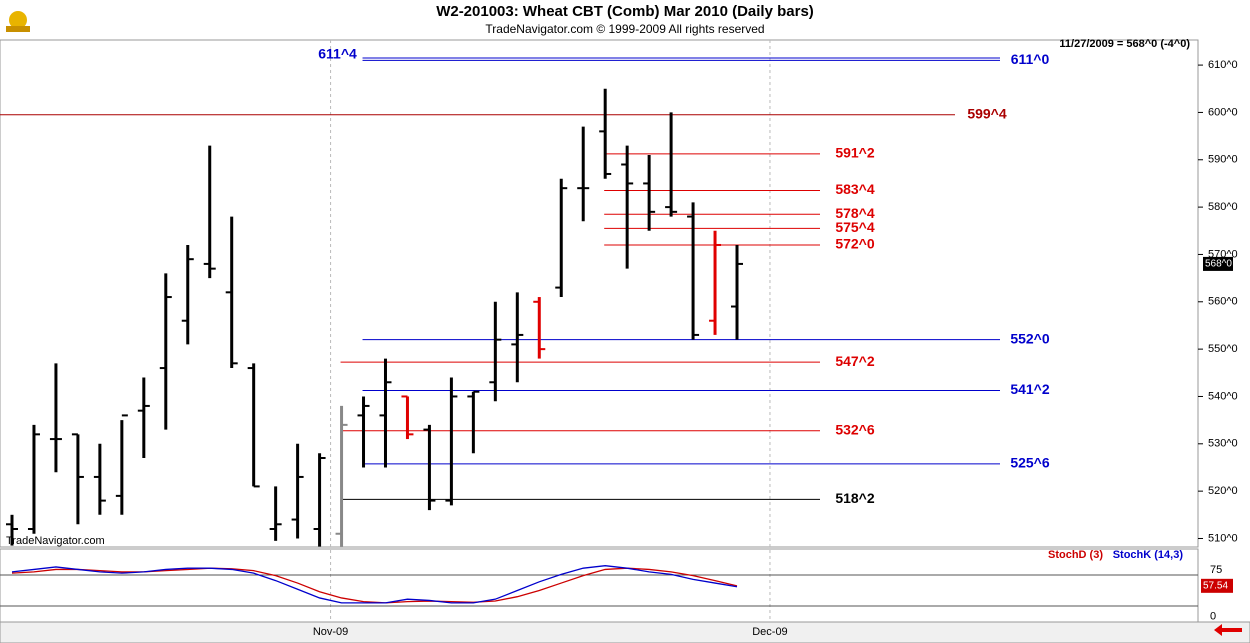 This screenshot has height=643, width=1250. Describe the element at coordinates (855, 429) in the screenshot. I see `level-label: 532^6` at that location.